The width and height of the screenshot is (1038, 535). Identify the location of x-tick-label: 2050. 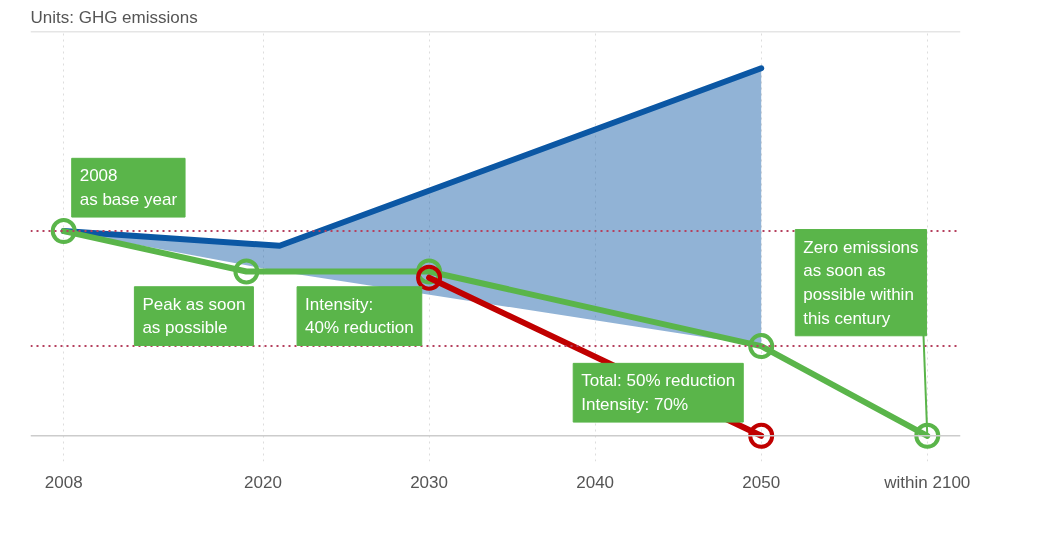
(761, 482).